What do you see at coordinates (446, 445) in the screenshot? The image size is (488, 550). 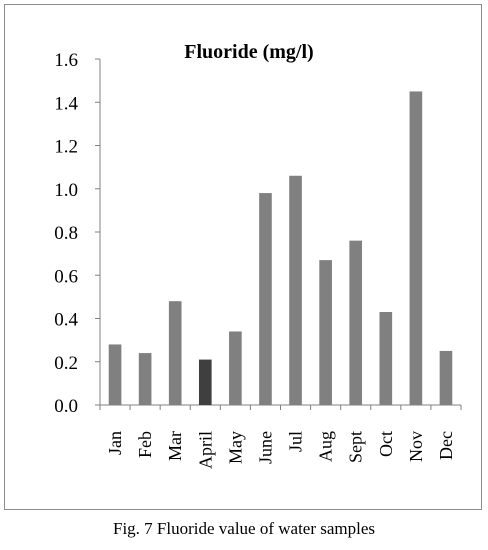 I see `x-tick-label: Dec` at bounding box center [446, 445].